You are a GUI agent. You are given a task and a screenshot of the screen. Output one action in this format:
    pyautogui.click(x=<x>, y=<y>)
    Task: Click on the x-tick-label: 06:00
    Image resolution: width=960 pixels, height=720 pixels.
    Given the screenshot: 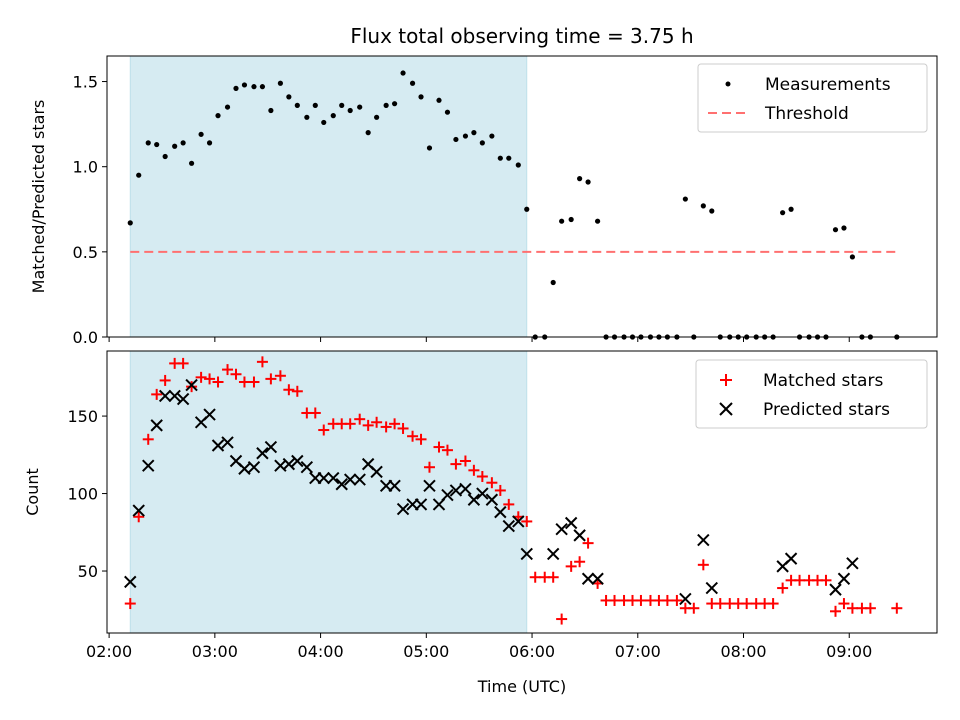 What is the action you would take?
    pyautogui.click(x=532, y=651)
    